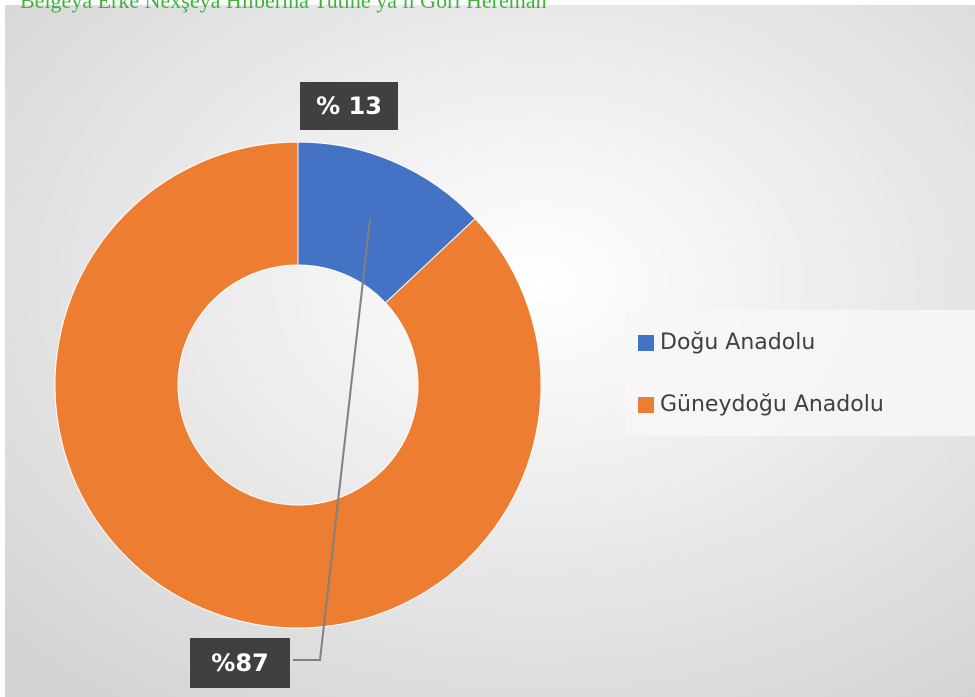 The image size is (975, 697). I want to click on leader-line, so click(332, 439).